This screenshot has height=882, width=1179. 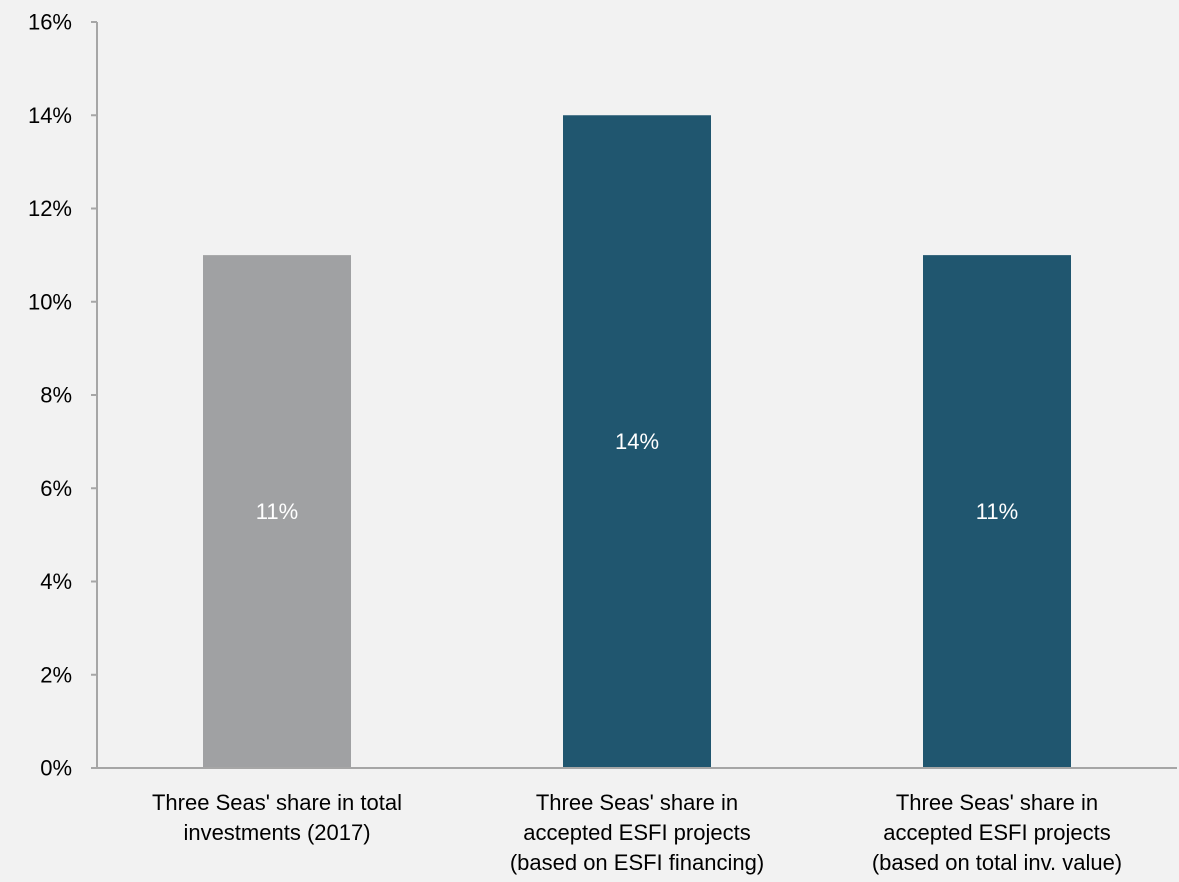 What do you see at coordinates (637, 476) in the screenshot?
I see `data-labels-group: 11% 14% 11%` at bounding box center [637, 476].